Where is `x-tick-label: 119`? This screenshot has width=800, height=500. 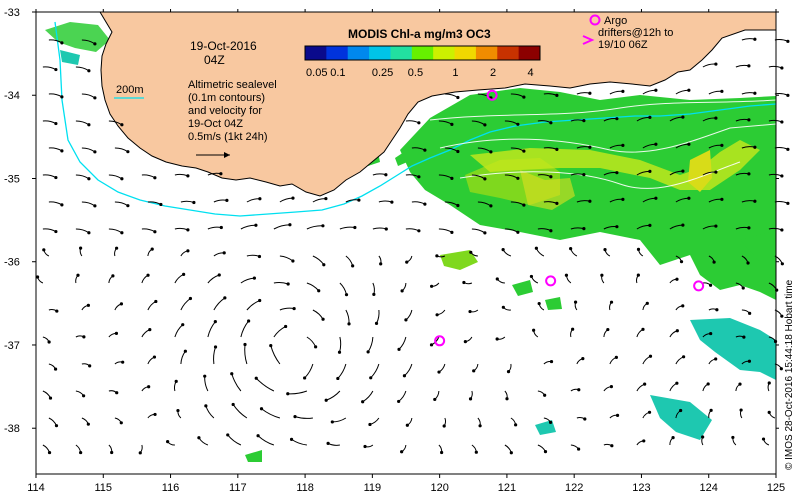
x-tick-label: 119 is located at coordinates (373, 488).